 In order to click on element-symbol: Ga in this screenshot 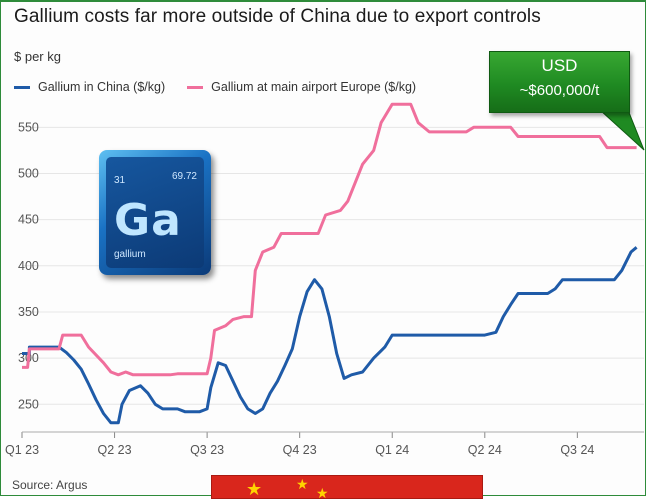, I will do `click(148, 220)`.